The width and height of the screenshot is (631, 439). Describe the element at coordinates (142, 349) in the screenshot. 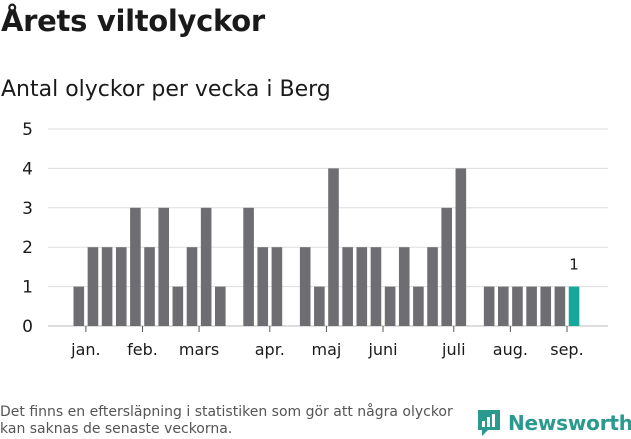

I see `x-tick-label: feb.` at that location.